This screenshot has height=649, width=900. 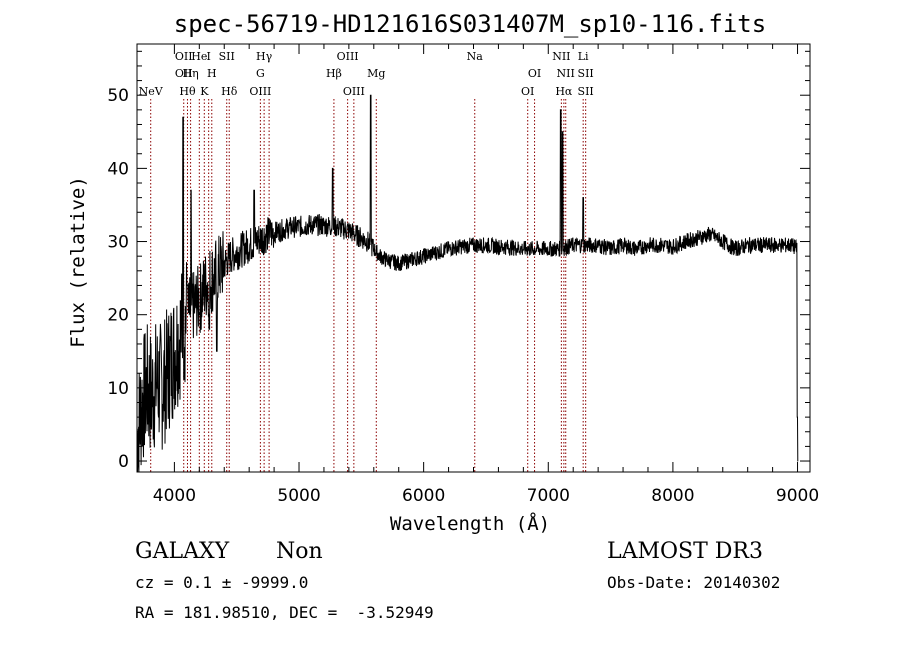 What do you see at coordinates (423, 496) in the screenshot?
I see `x-tick-label-6000: 6000` at bounding box center [423, 496].